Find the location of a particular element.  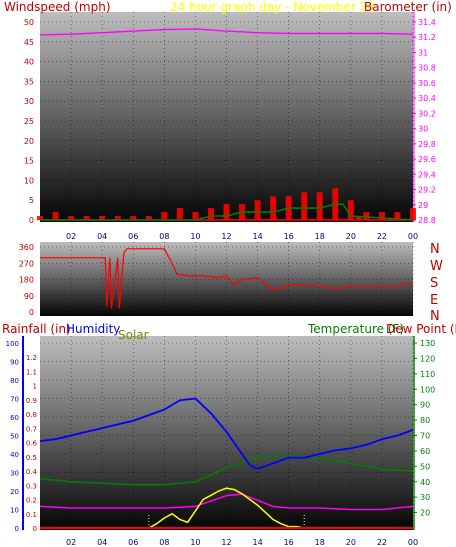

chart-title: 24 hour graph day - November 24 is located at coordinates (272, 7).